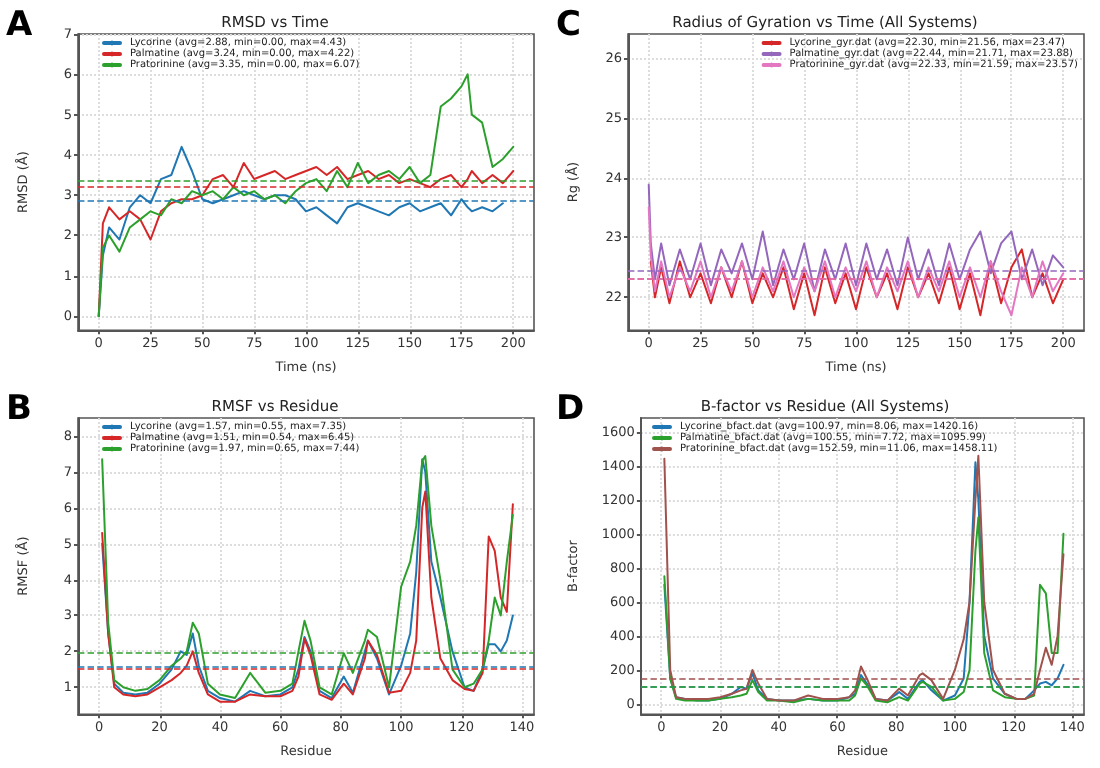  Describe the element at coordinates (570, 409) in the screenshot. I see `text: D` at that location.